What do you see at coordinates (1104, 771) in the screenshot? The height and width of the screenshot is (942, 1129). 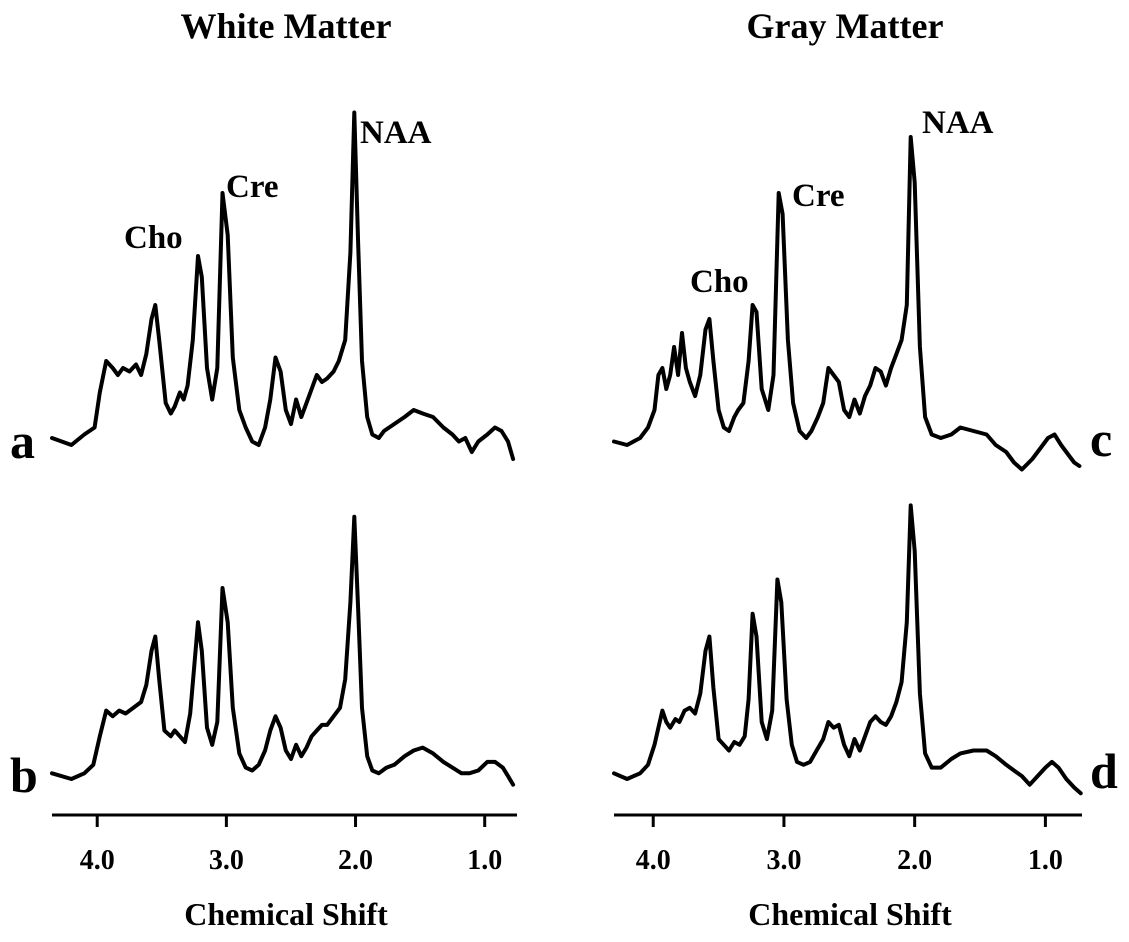 I see `panel-letter-d: d` at bounding box center [1104, 771].